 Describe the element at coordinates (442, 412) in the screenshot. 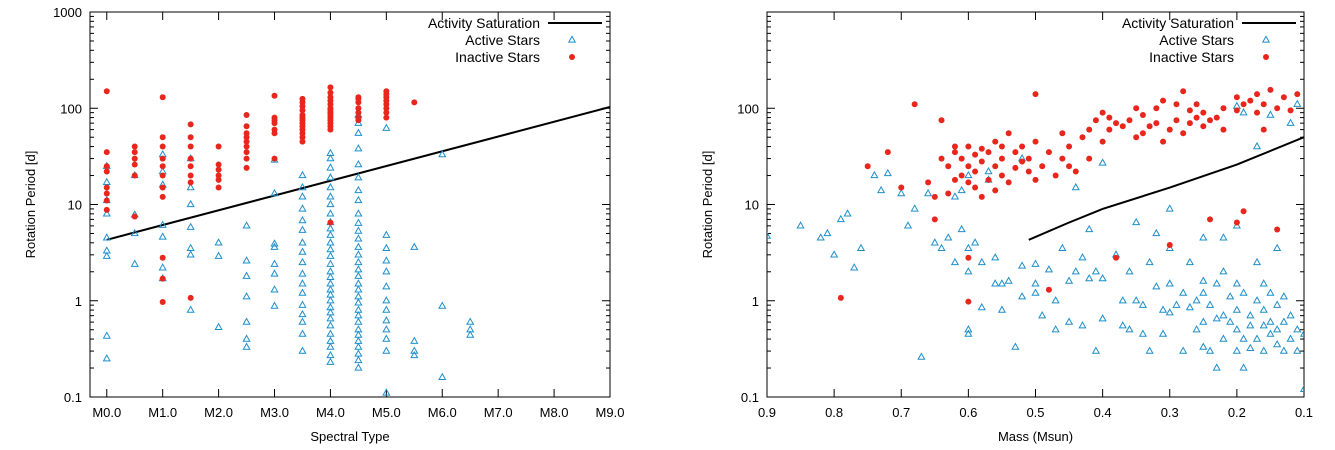

I see `x-tick-label: M6.0` at that location.